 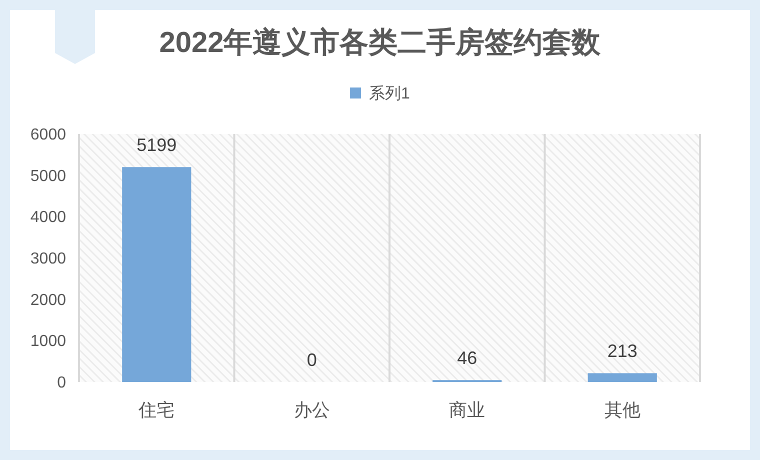 What do you see at coordinates (156, 410) in the screenshot?
I see `x-tick-label: 住宅` at bounding box center [156, 410].